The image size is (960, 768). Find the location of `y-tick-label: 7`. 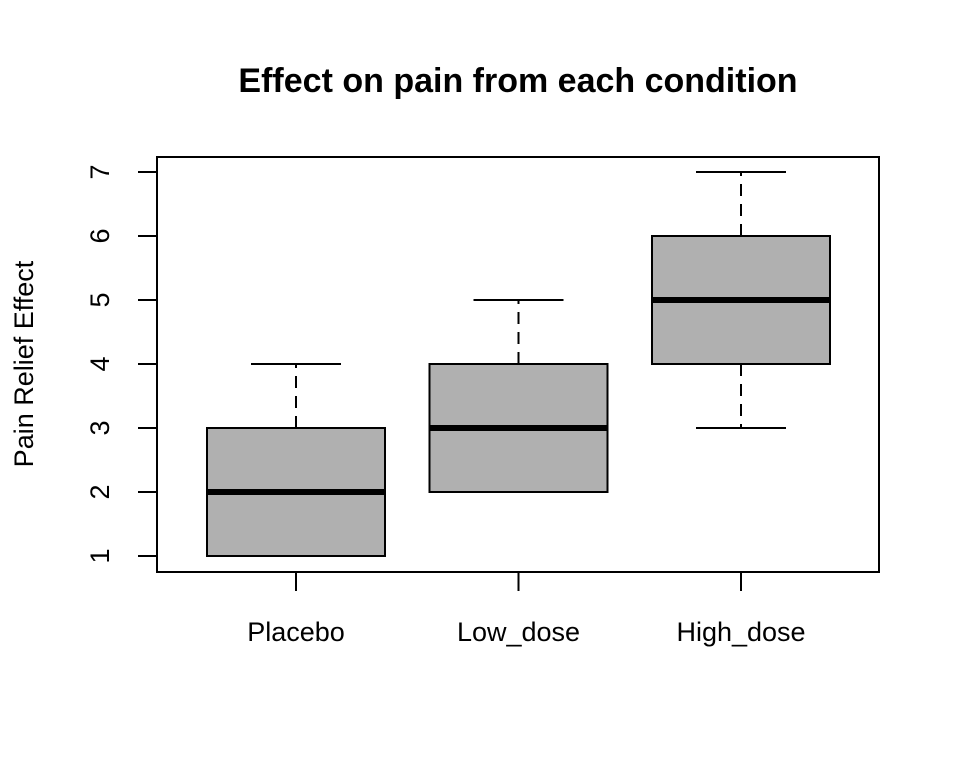

y-tick-label: 7 is located at coordinates (100, 171).